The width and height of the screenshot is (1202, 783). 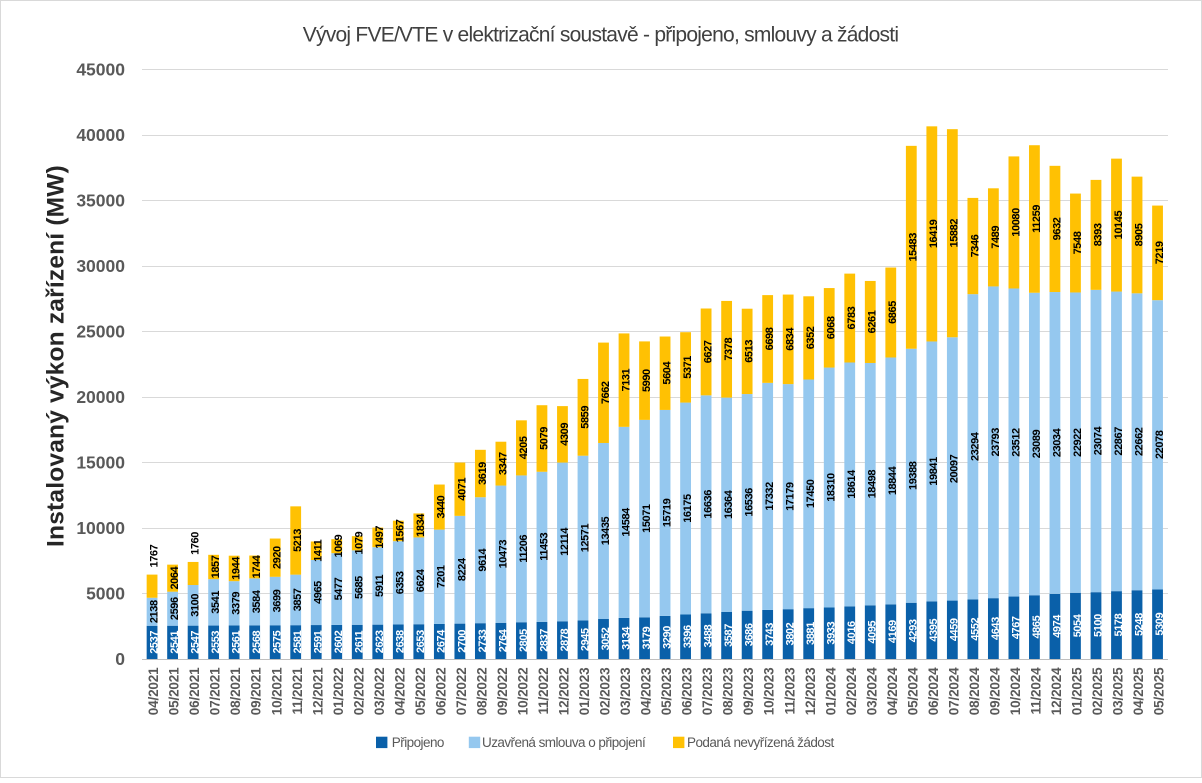 I want to click on svg-text: 01/2025, so click(x=1077, y=691).